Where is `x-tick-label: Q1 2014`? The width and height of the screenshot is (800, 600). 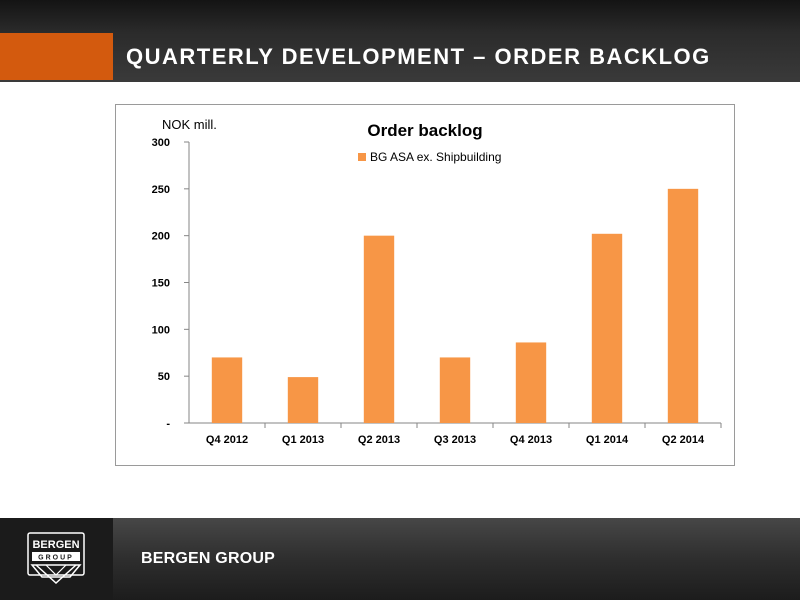 x-tick-label: Q1 2014 is located at coordinates (607, 440).